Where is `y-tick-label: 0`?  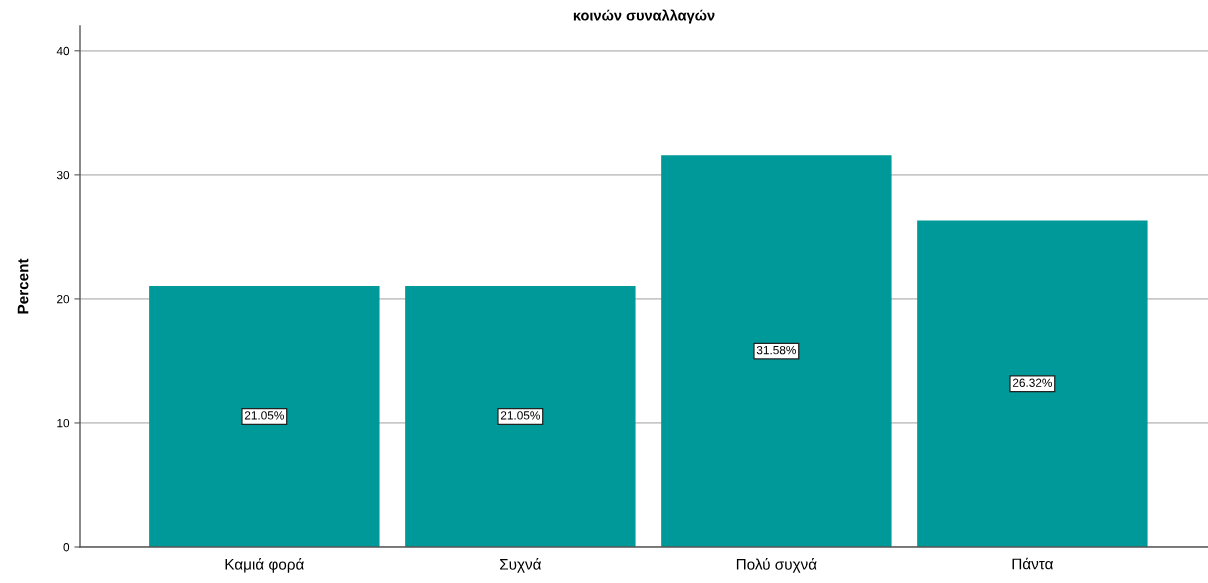
y-tick-label: 0 is located at coordinates (66, 547).